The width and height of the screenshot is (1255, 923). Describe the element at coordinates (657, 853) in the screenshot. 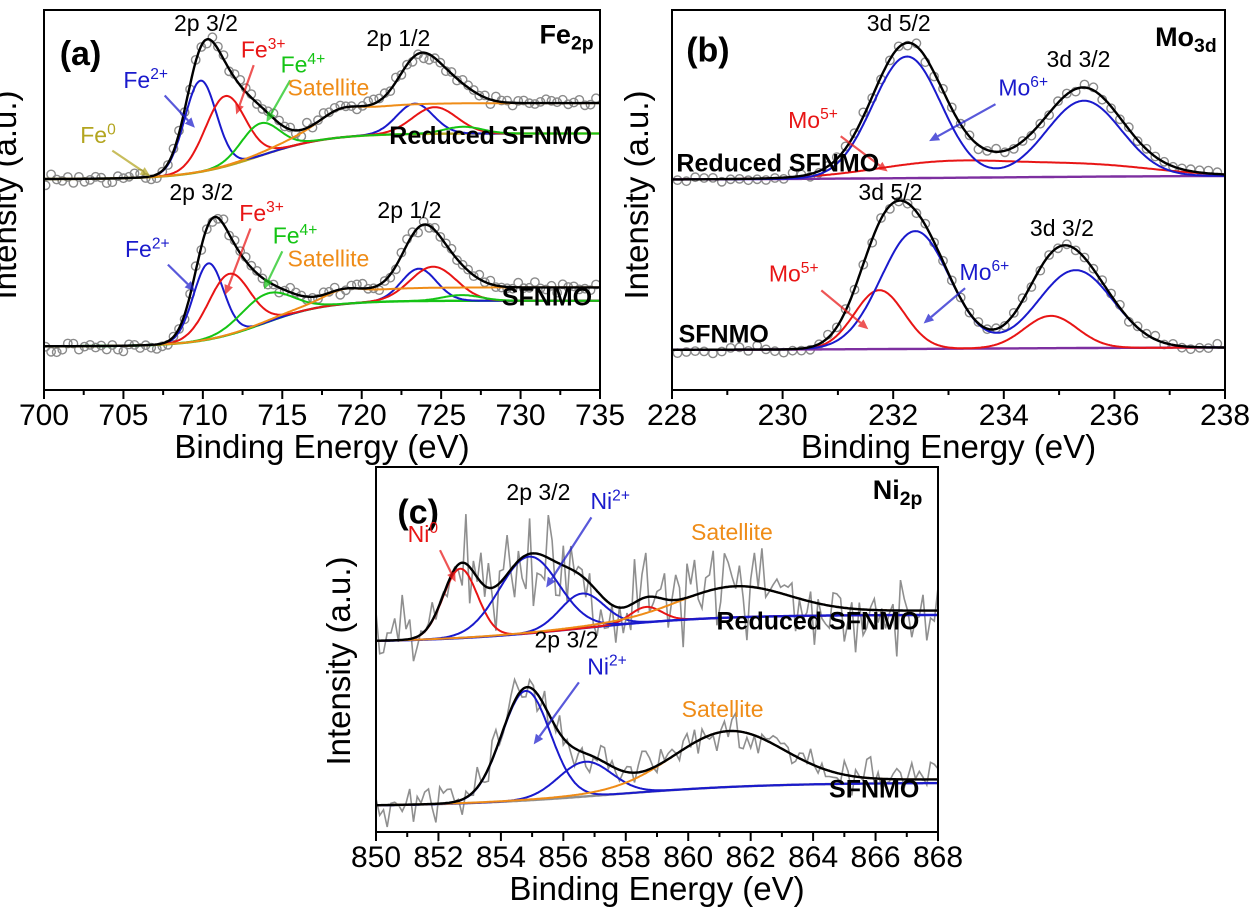

I see `x-axis-c: 850 852 854 856 858 860 862 864 866 868` at that location.